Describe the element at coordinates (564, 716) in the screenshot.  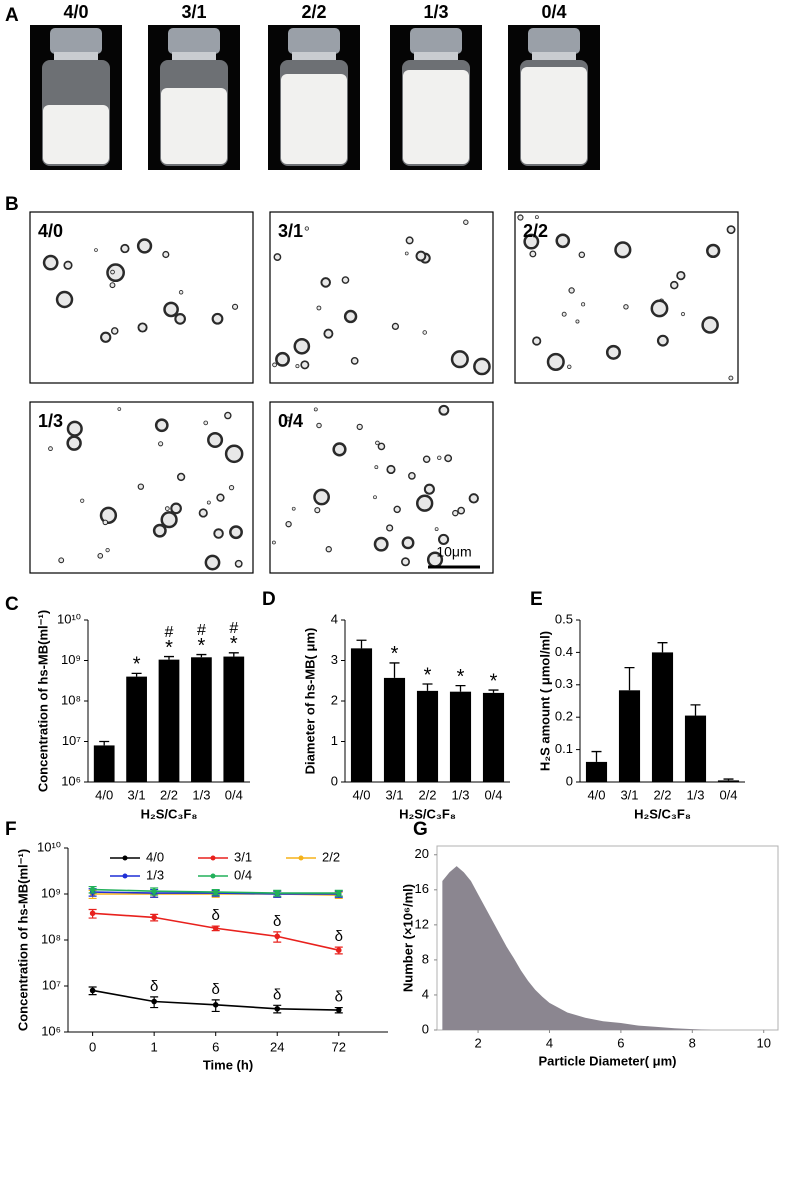
I see `y-tick-label: 0.2` at that location.